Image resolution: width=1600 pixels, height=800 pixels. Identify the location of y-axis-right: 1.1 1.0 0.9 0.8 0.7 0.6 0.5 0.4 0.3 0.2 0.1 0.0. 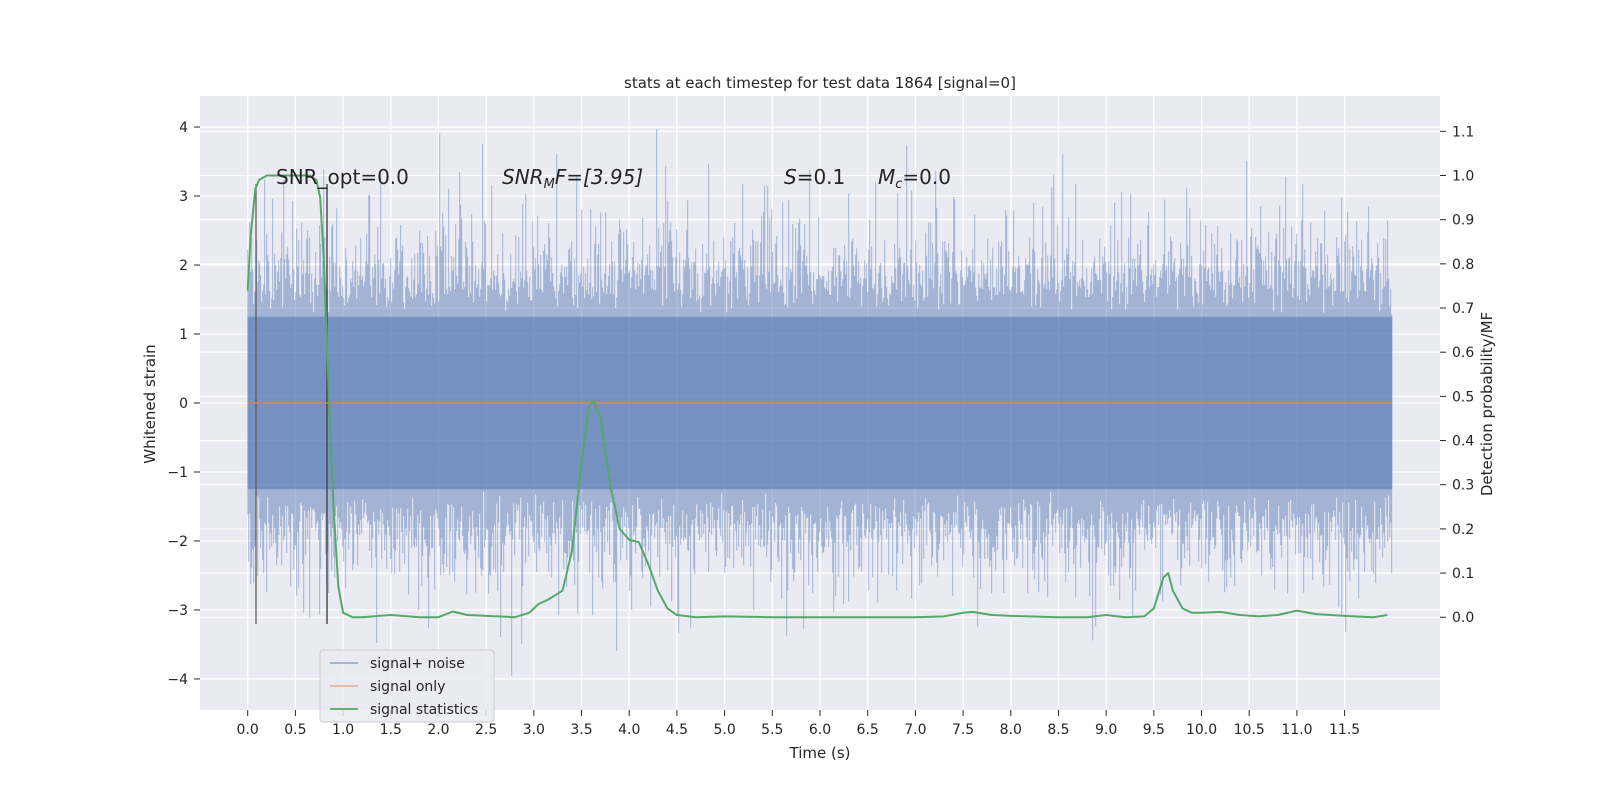
(1457, 375).